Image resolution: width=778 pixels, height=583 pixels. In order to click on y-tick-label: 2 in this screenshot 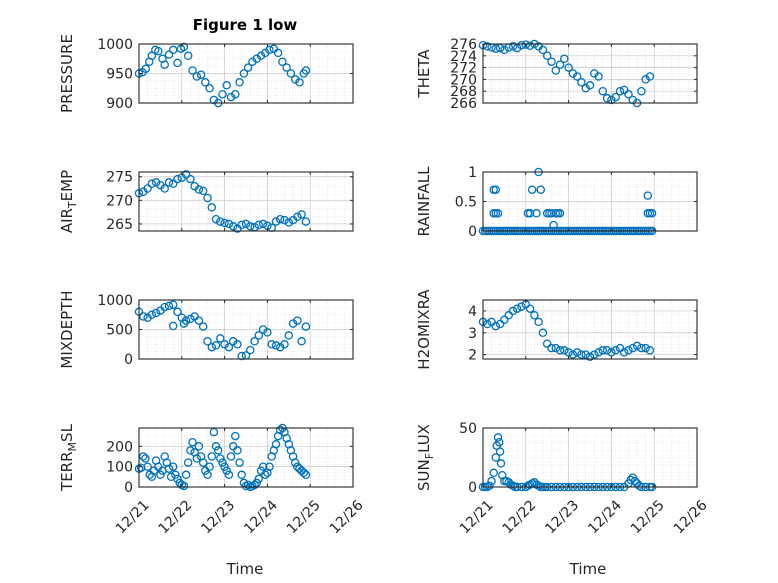, I will do `click(472, 356)`.